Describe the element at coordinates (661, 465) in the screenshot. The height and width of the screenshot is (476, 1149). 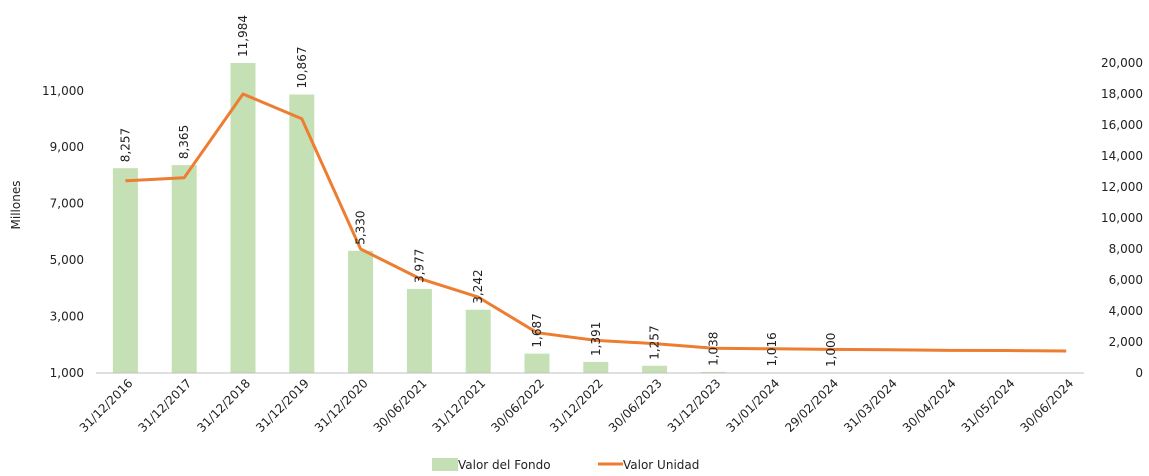
I see `legend-label-valor-unidad: Valor Unidad` at that location.